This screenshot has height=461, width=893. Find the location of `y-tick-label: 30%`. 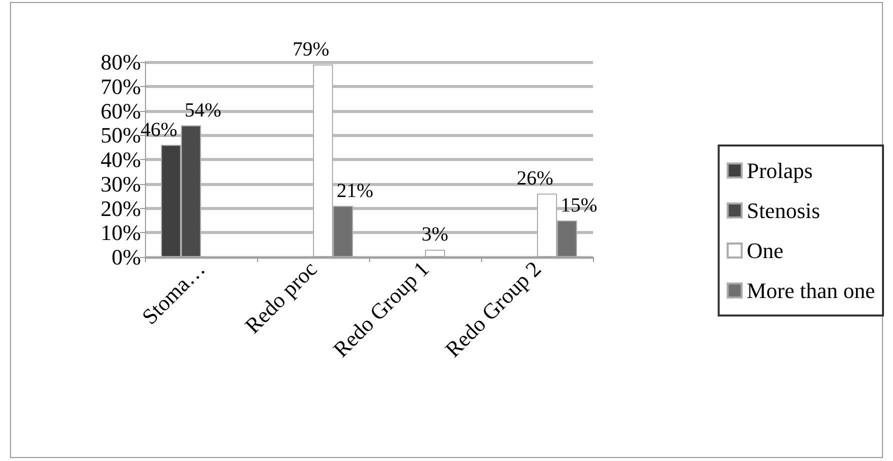

y-tick-label: 30% is located at coordinates (120, 183).